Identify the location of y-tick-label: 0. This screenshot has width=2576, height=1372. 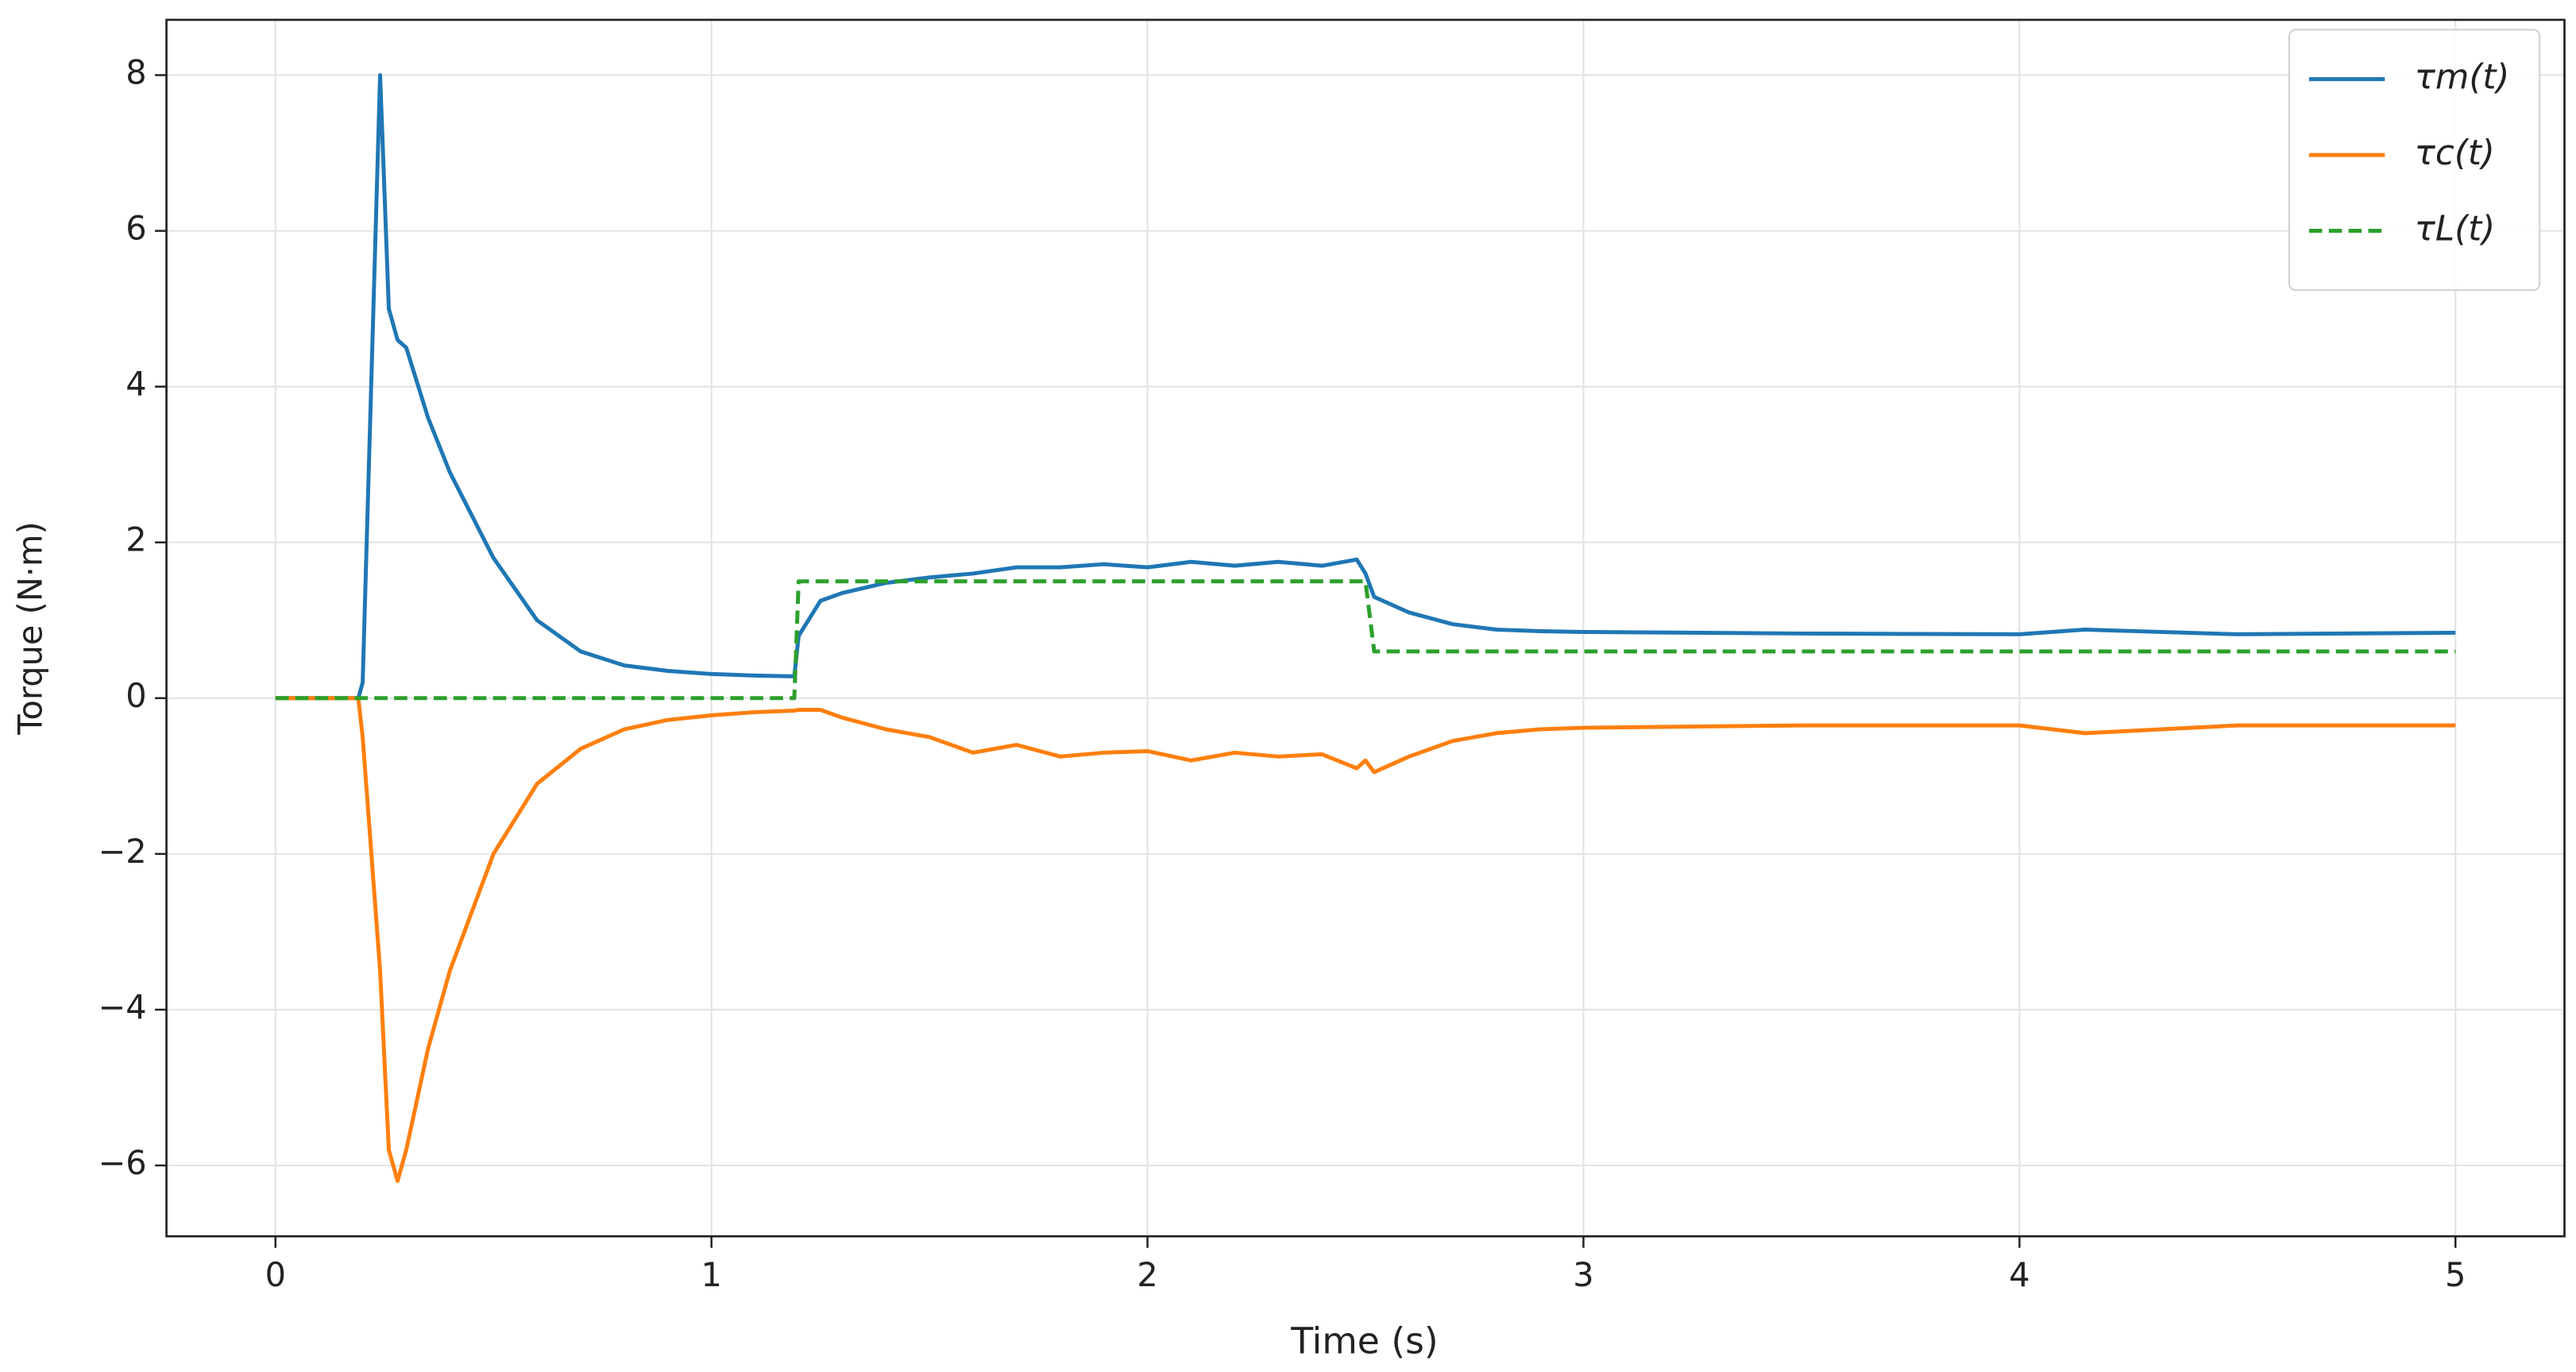
(136, 695).